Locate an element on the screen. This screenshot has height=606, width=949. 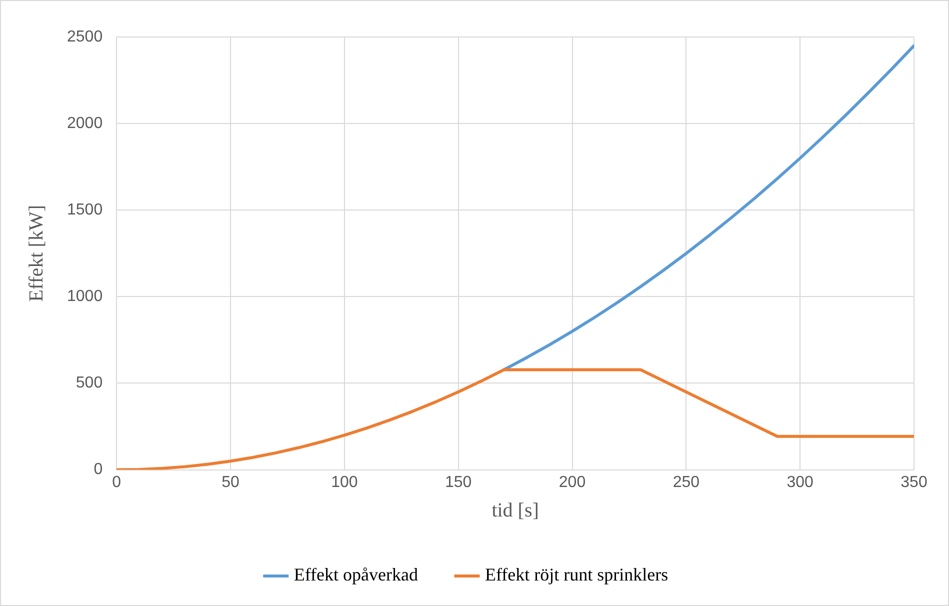
x-tick-label: 100 is located at coordinates (344, 482).